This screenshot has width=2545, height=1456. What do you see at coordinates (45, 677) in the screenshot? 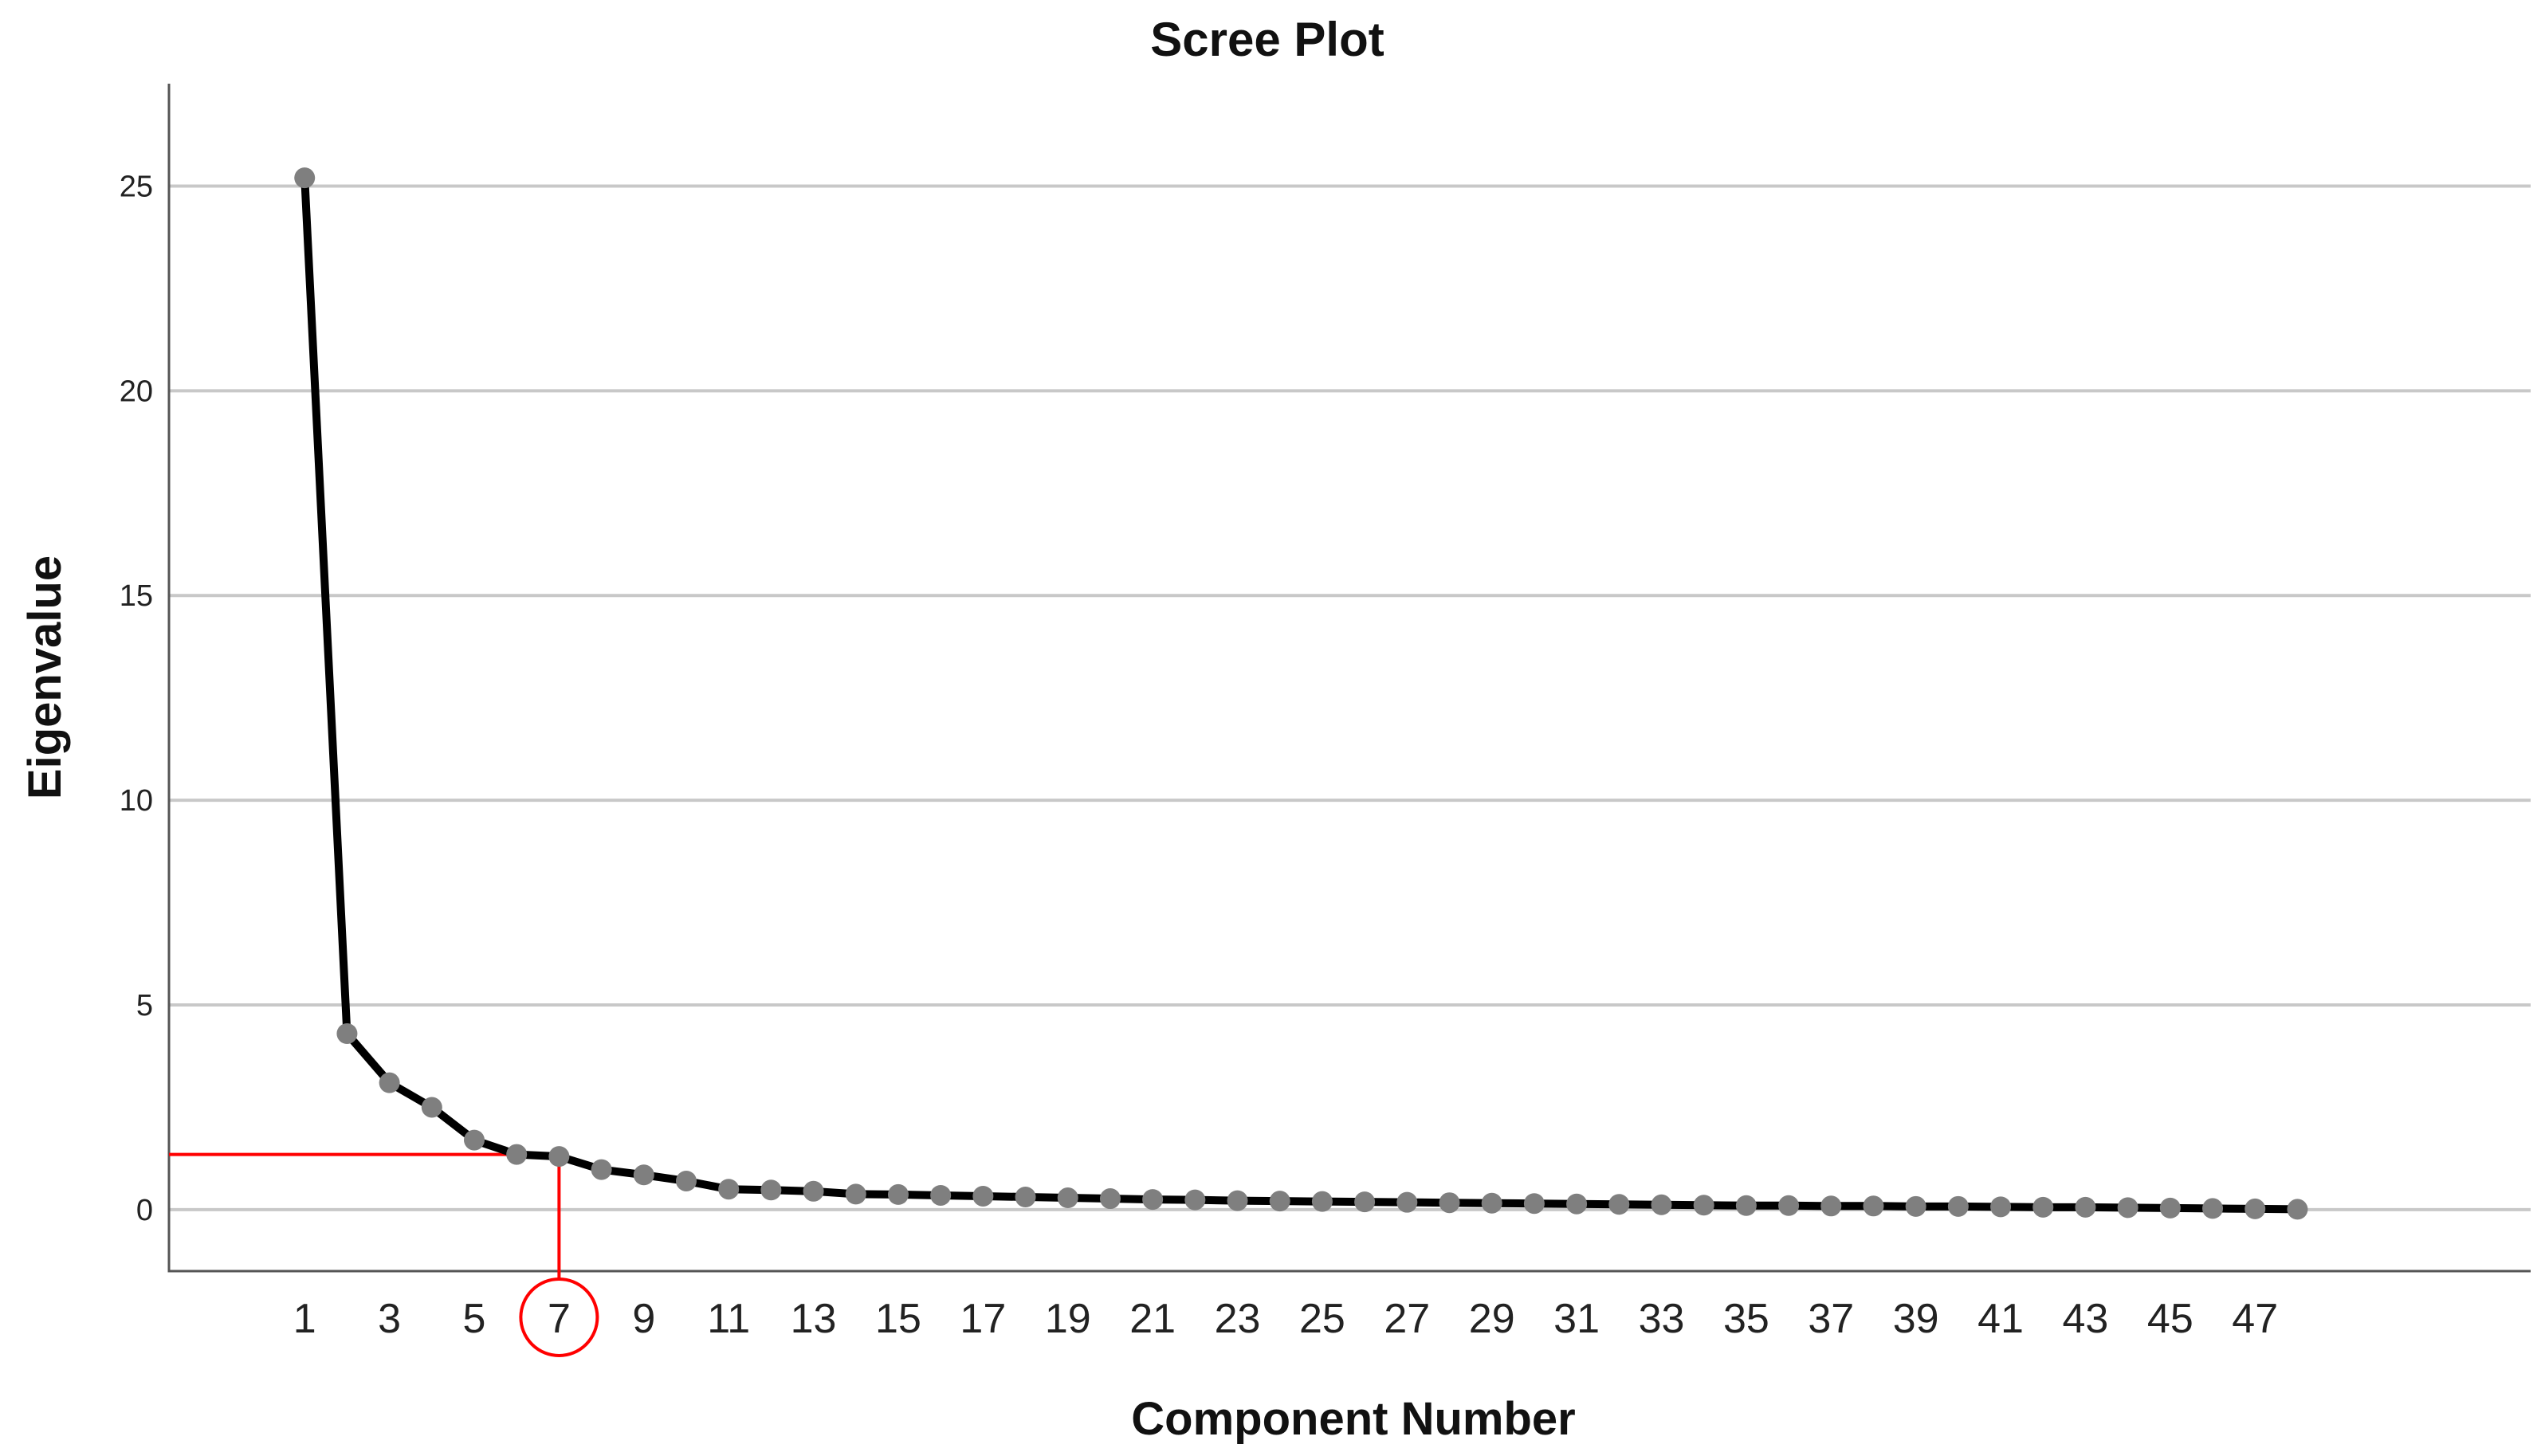
I see `y-axis-label: Eigenvalue` at bounding box center [45, 677].